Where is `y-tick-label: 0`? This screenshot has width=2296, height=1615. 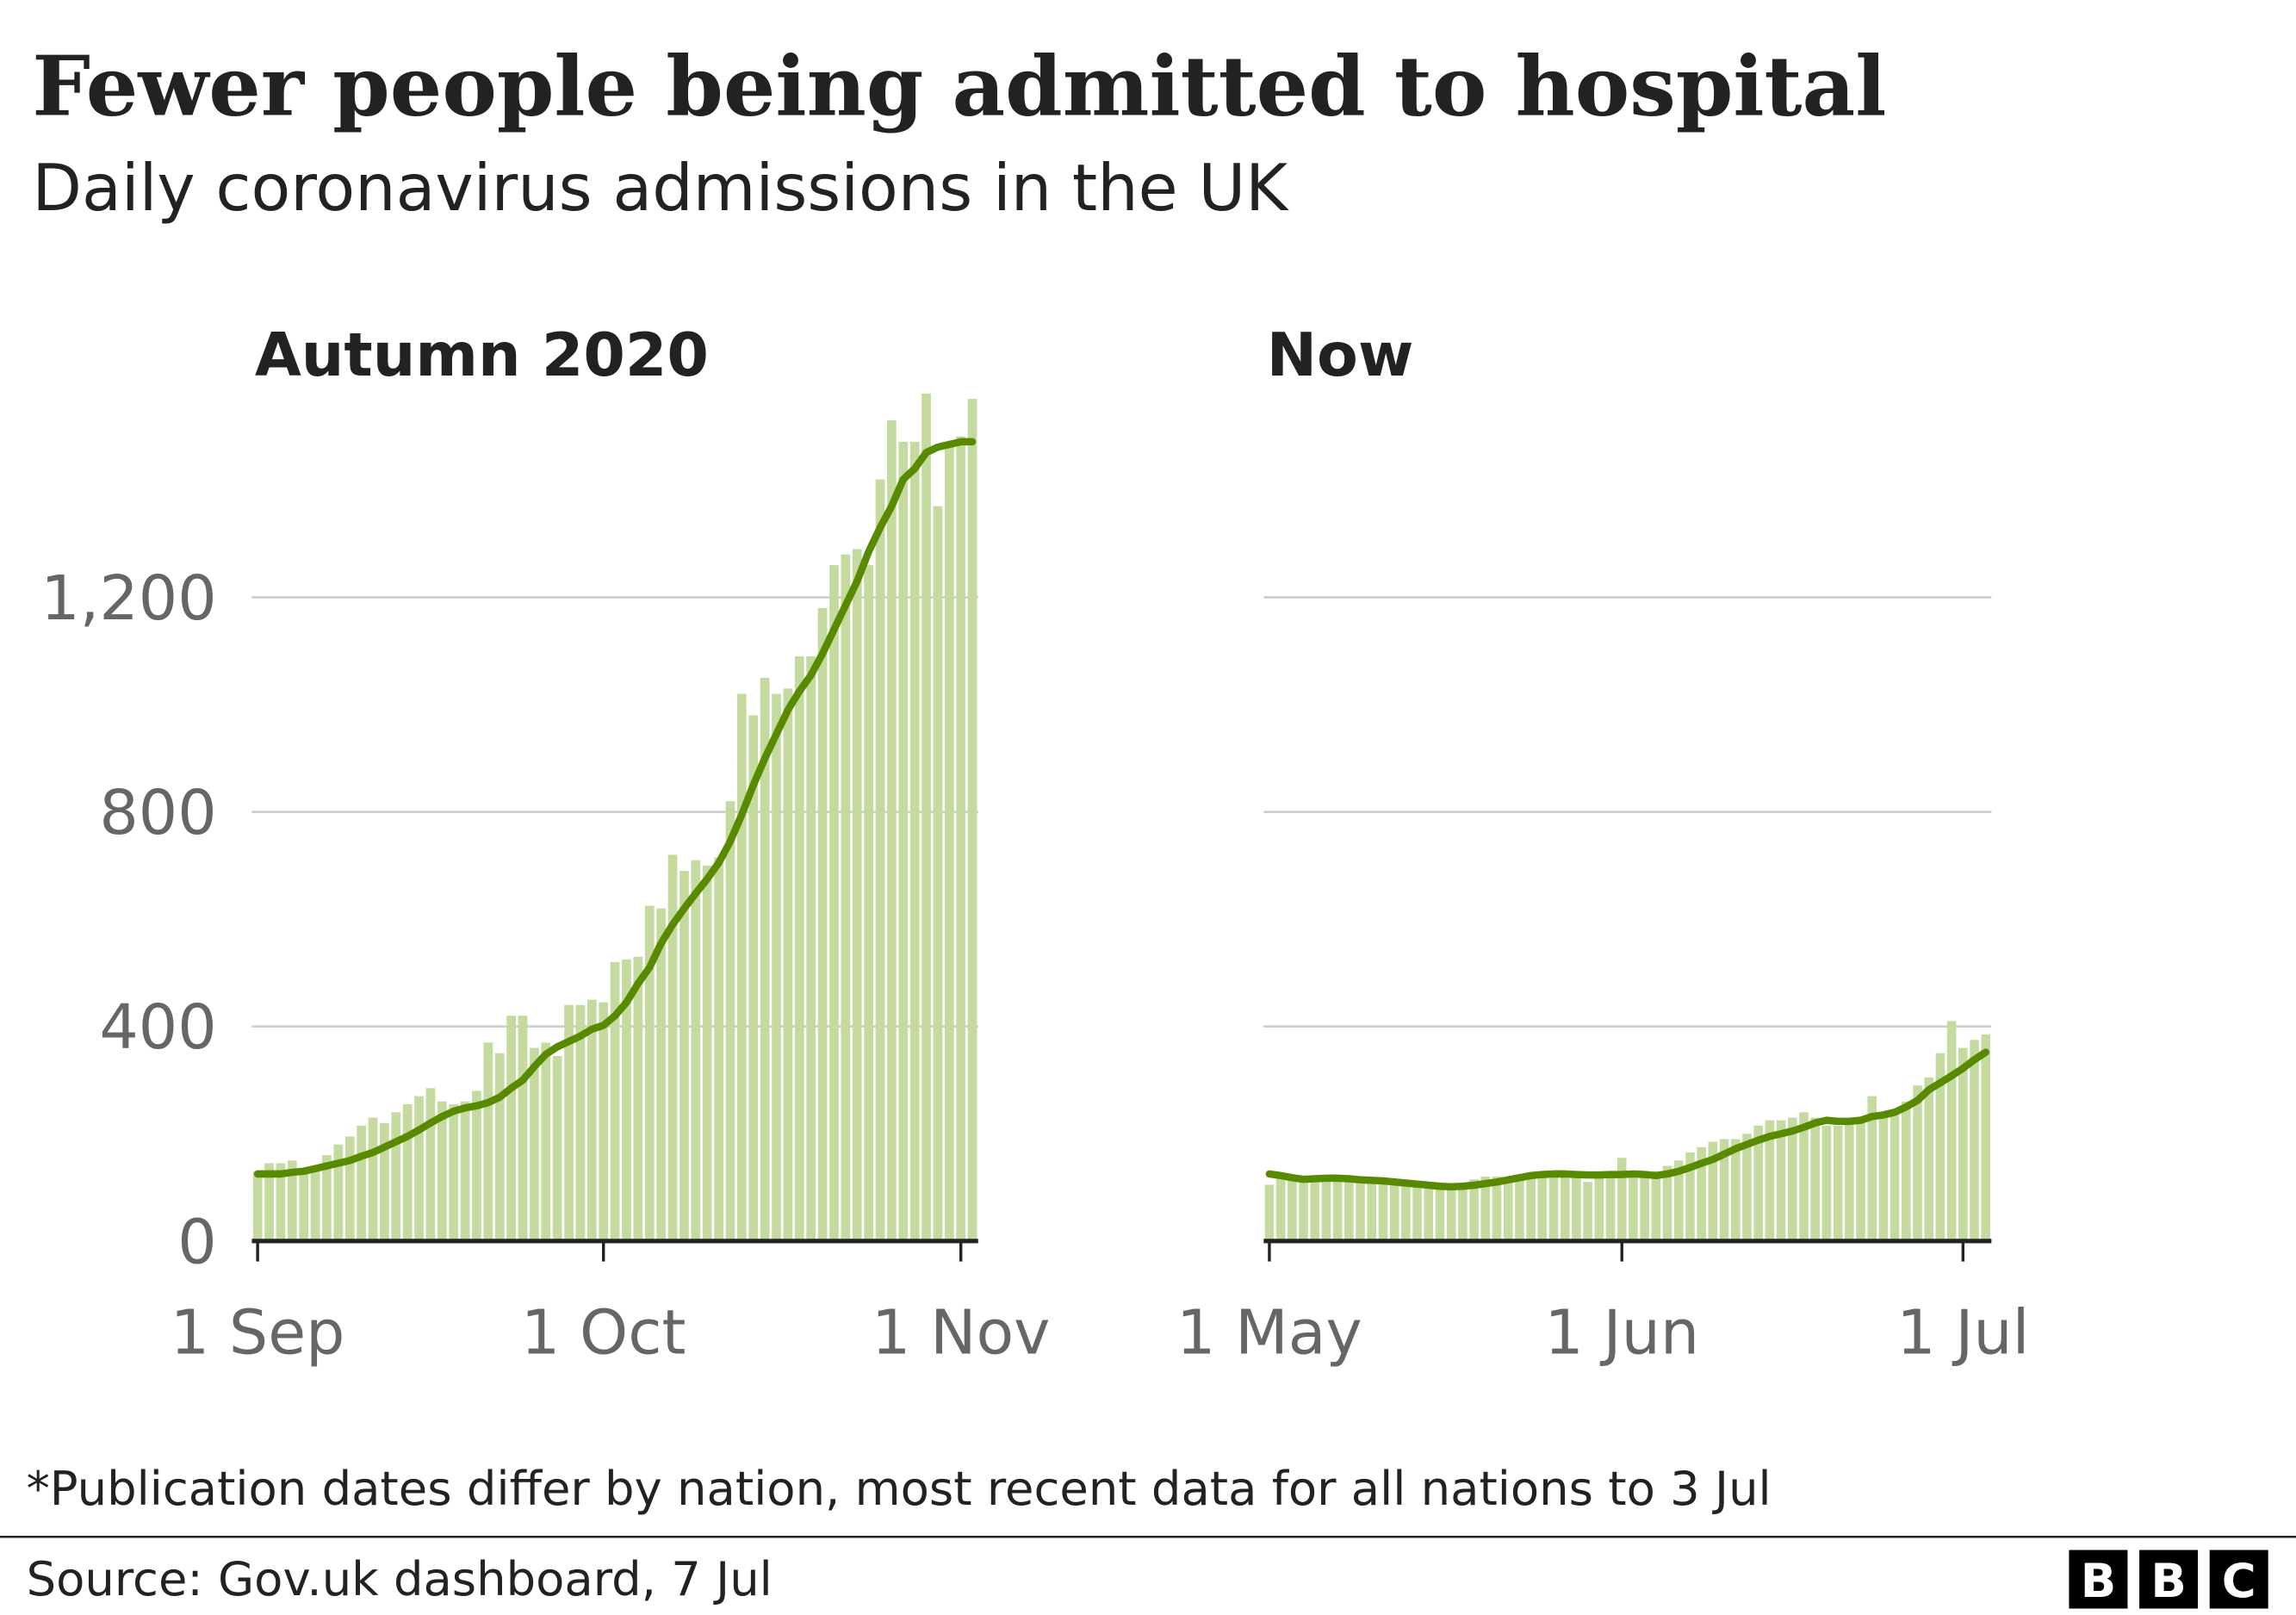 y-tick-label: 0 is located at coordinates (196, 1241).